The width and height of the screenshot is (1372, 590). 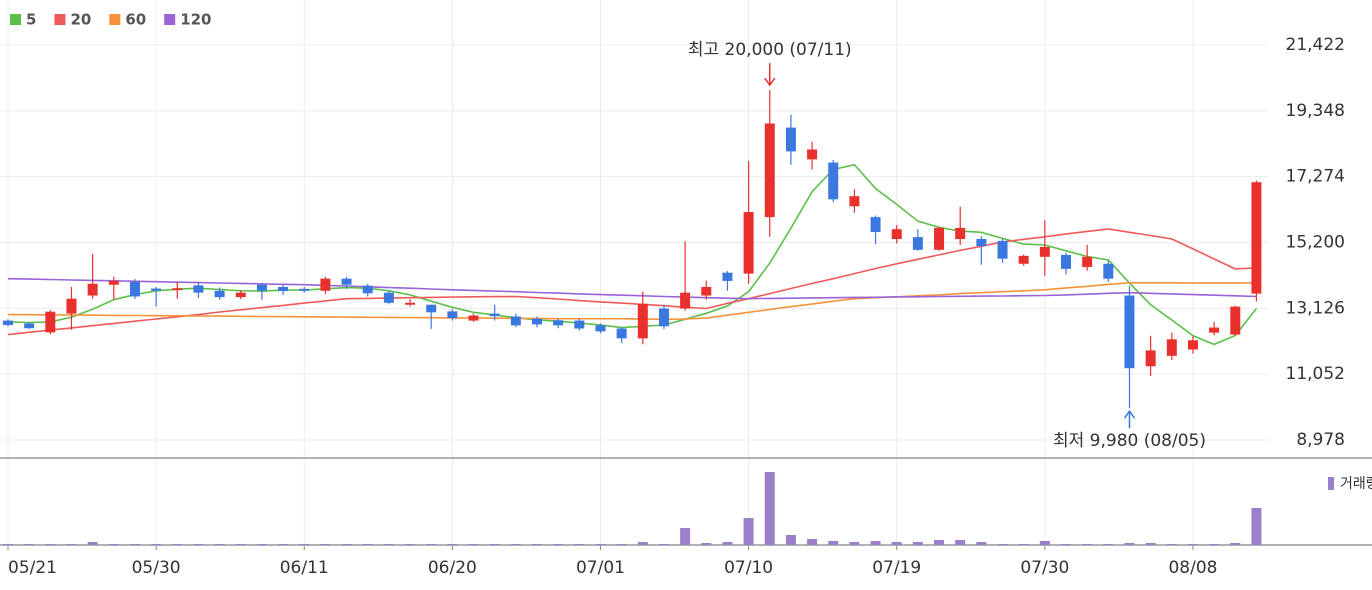 I want to click on legend-label: 60, so click(x=135, y=20).